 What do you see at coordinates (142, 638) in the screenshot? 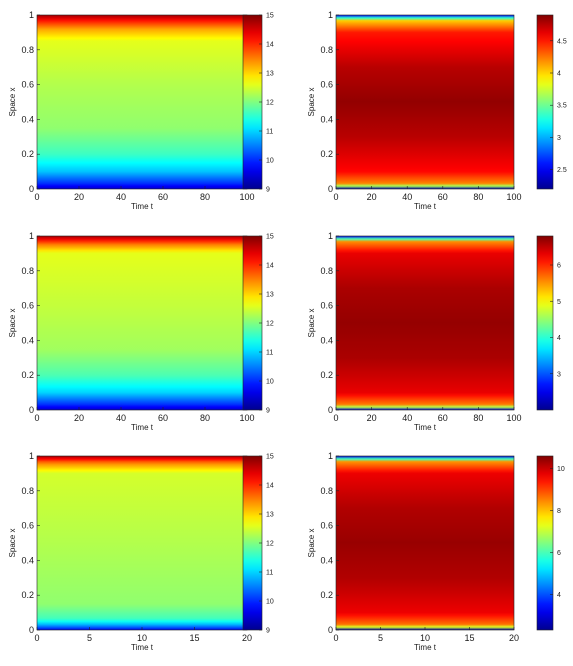
I see `x-tick-label: 10` at bounding box center [142, 638].